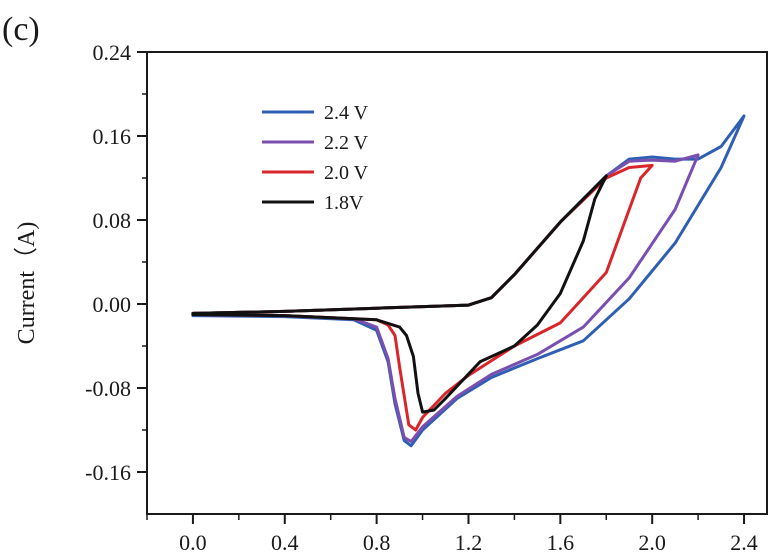 This screenshot has width=778, height=556. Describe the element at coordinates (346, 113) in the screenshot. I see `legend-label: 2.4 V` at that location.